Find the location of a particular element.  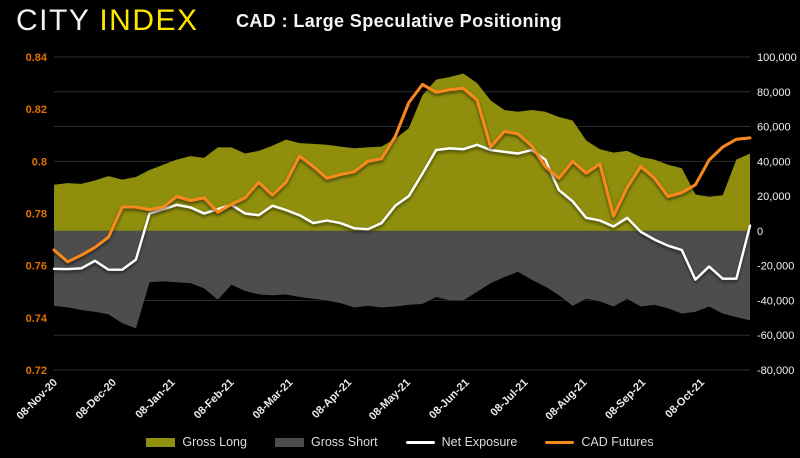

legend-label: Gross Long is located at coordinates (214, 442).